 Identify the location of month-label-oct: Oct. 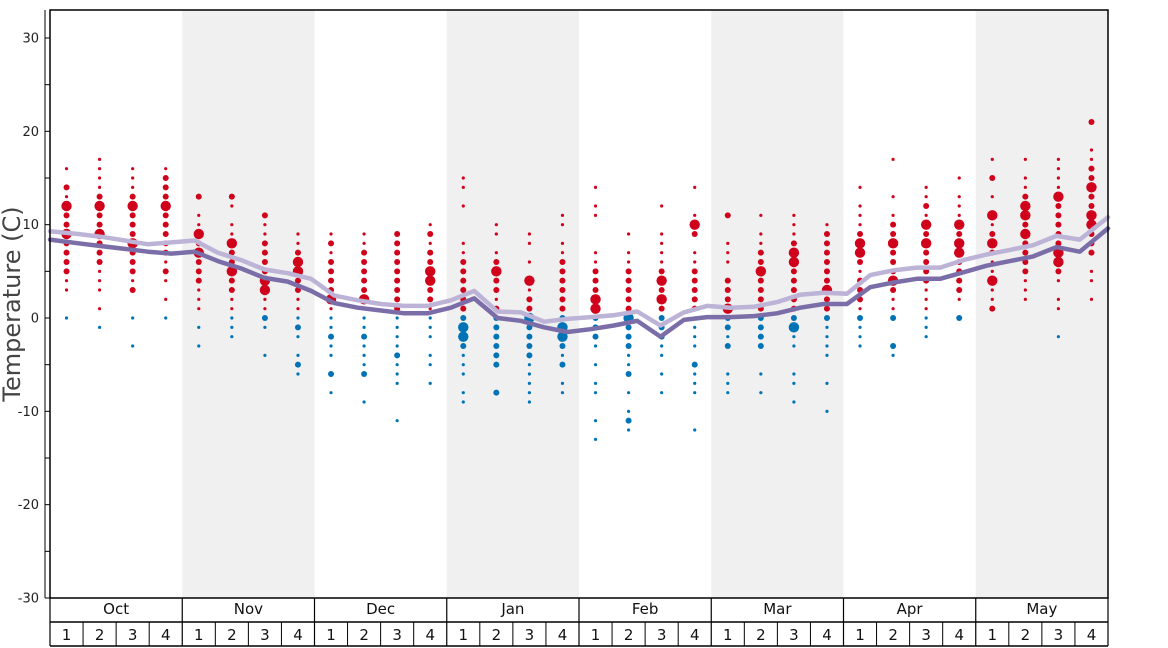
(116, 609).